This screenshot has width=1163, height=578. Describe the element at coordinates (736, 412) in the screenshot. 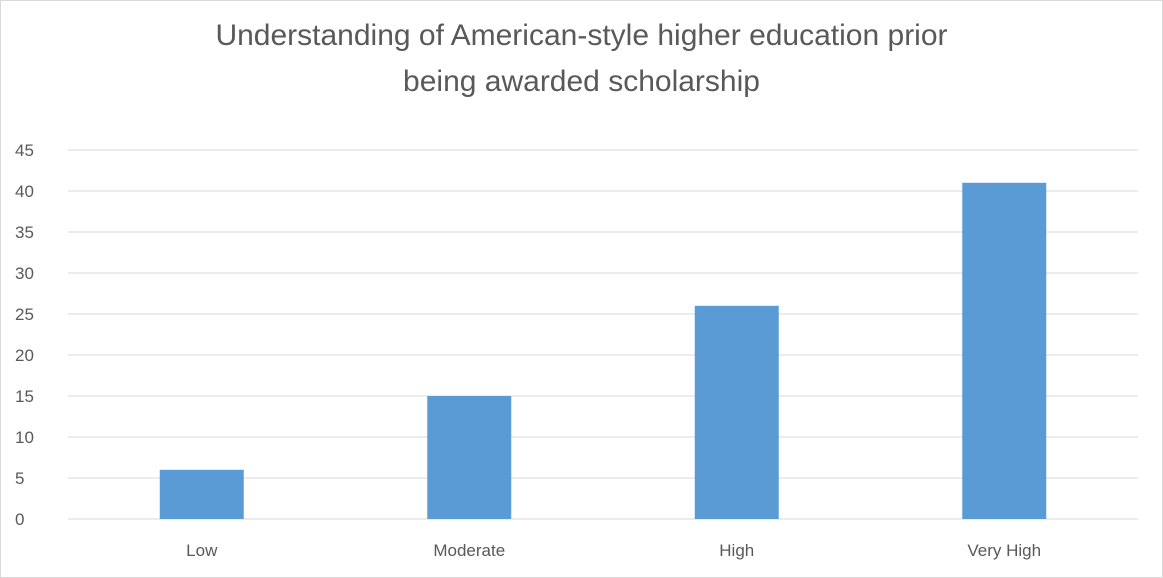

I see `bar-high` at that location.